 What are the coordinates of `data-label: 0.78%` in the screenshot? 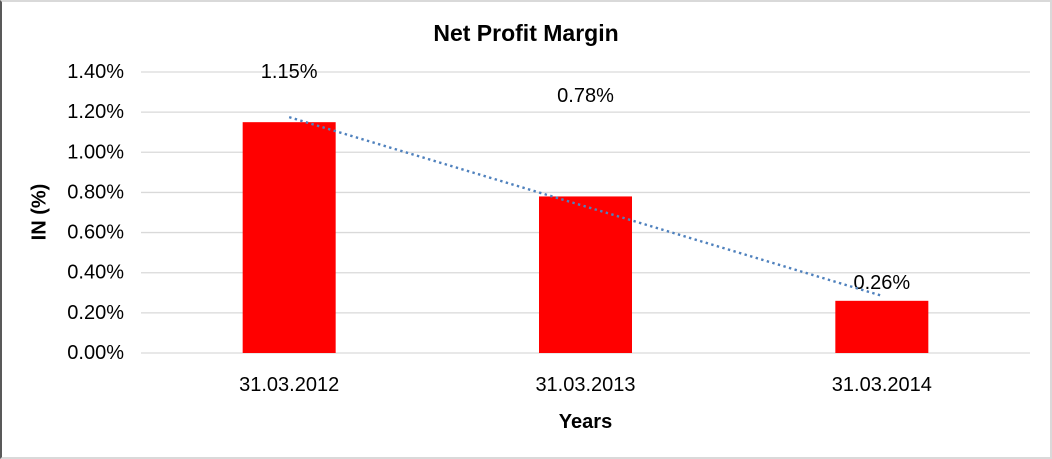 It's located at (585, 96).